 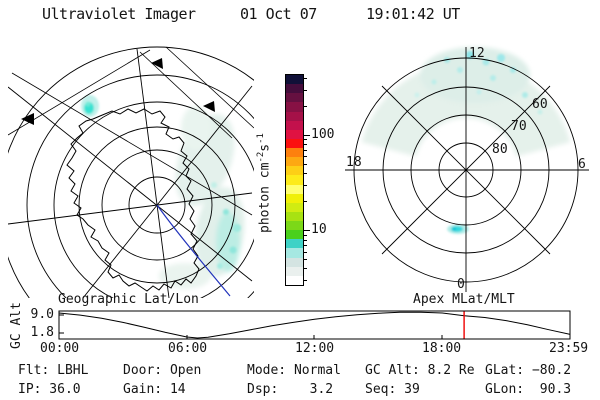 What do you see at coordinates (477, 53) in the screenshot?
I see `mlt-label-12: 12` at bounding box center [477, 53].